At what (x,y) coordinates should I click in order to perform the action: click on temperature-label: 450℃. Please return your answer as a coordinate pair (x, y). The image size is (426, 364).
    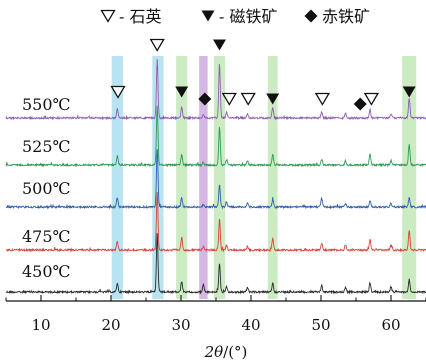
    Looking at the image, I should click on (46, 271).